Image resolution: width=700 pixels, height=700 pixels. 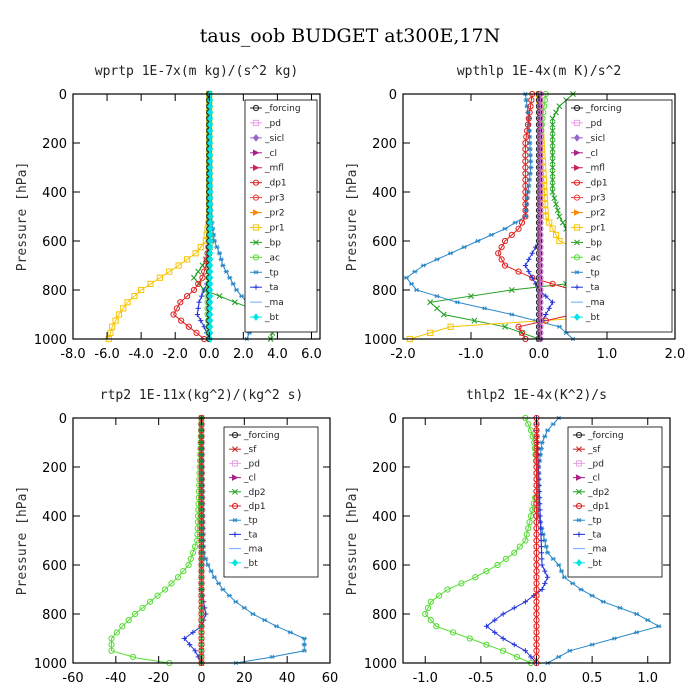 What do you see at coordinates (54, 468) in the screenshot?
I see `y-tick-label: 200` at bounding box center [54, 468].